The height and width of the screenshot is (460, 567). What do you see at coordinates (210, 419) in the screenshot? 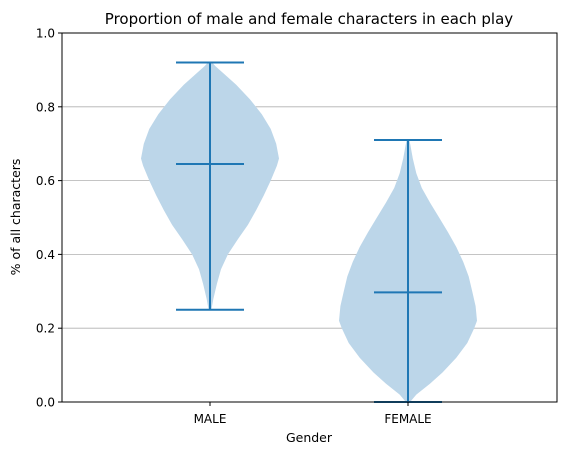
I see `x-tick-label-male: MALE` at bounding box center [210, 419].